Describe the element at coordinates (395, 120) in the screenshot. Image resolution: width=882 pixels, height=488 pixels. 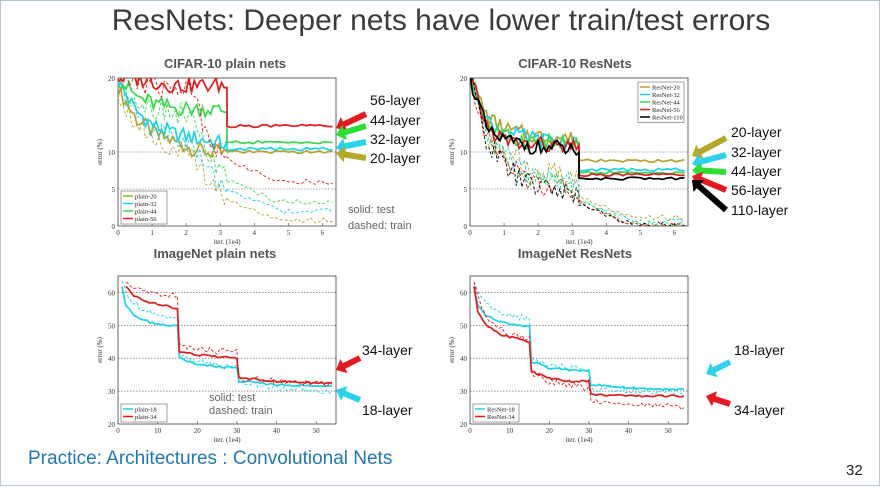
I see `label-cifar-plain-44: 44-layer` at that location.